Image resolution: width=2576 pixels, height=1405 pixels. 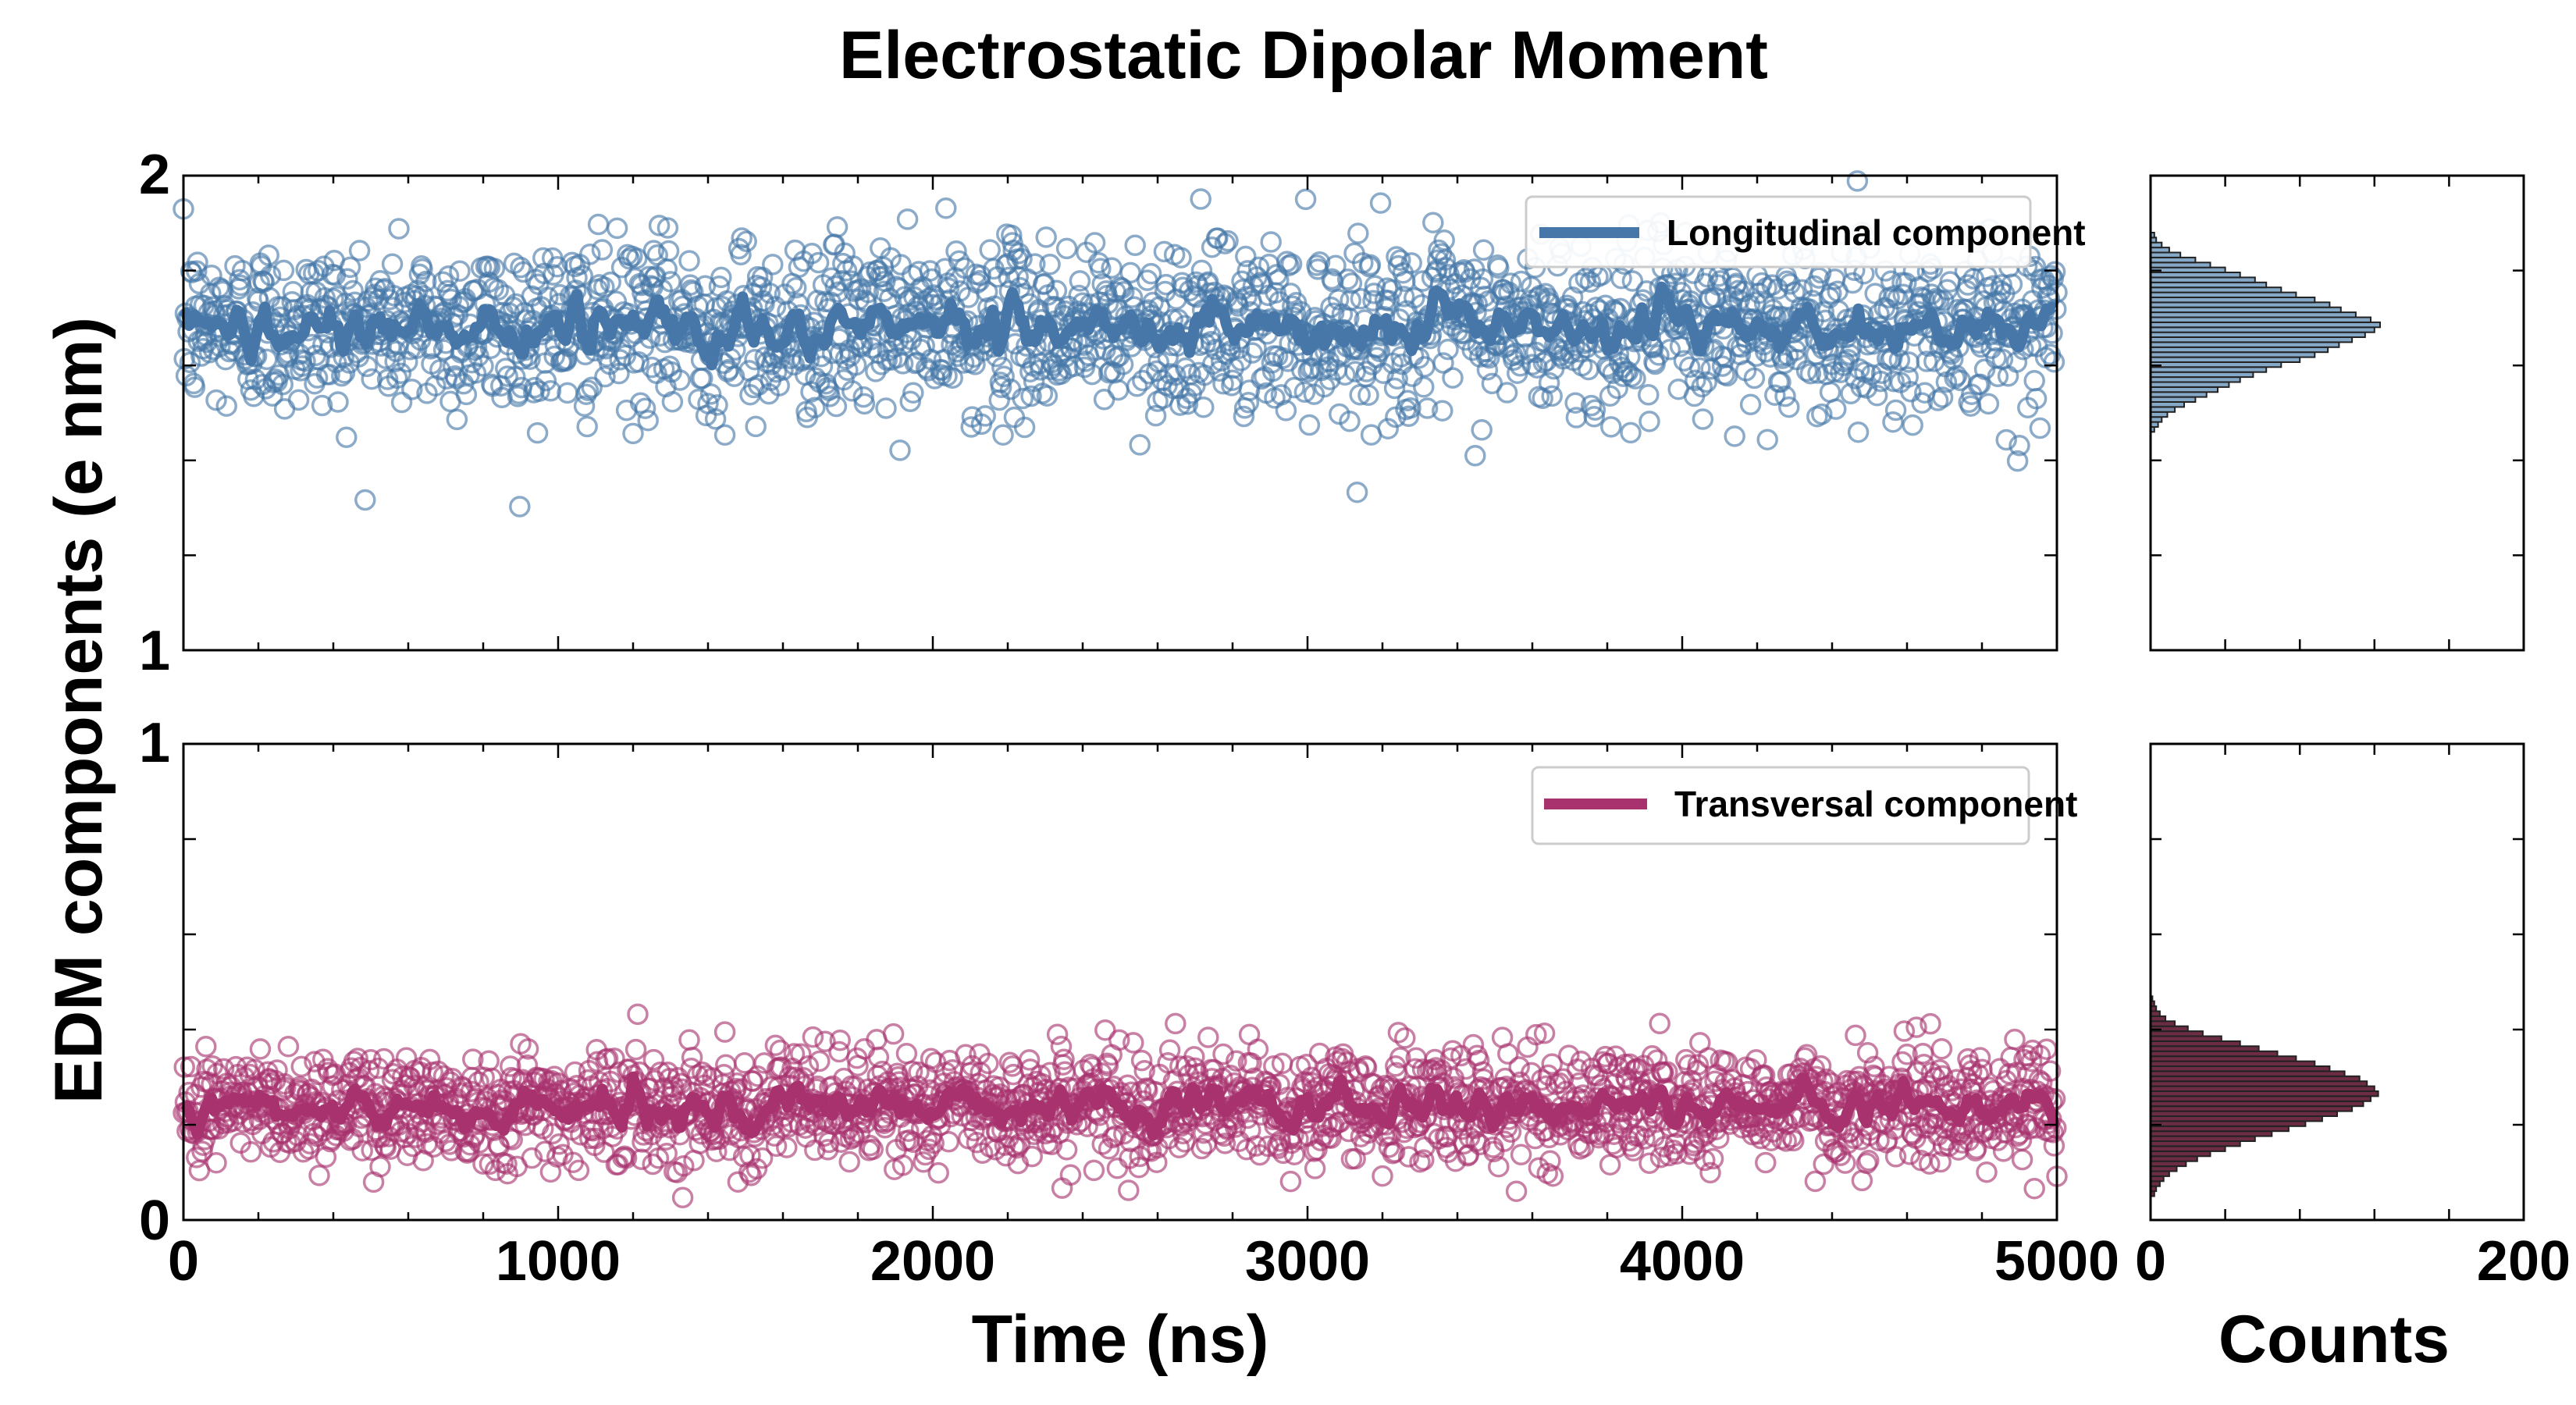 I want to click on transversal-histogram: 0 200, so click(x=2353, y=1018).